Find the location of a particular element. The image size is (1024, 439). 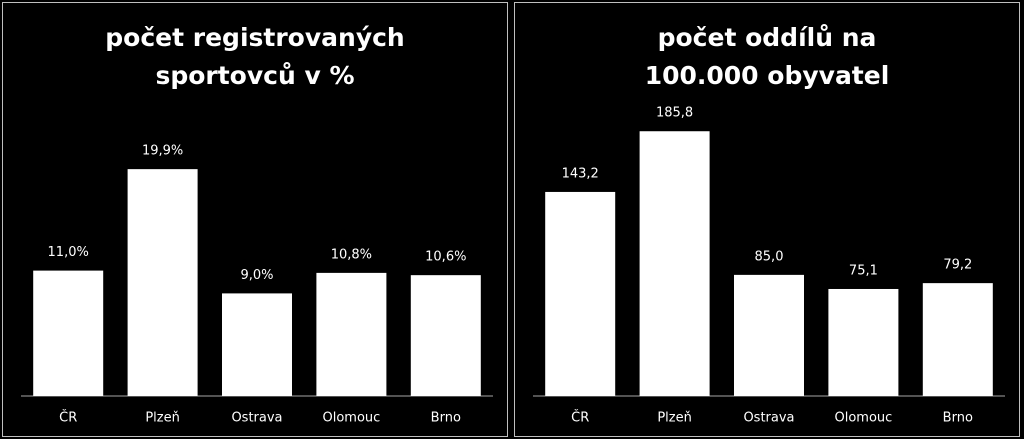

value-label: 79,2 is located at coordinates (957, 265).